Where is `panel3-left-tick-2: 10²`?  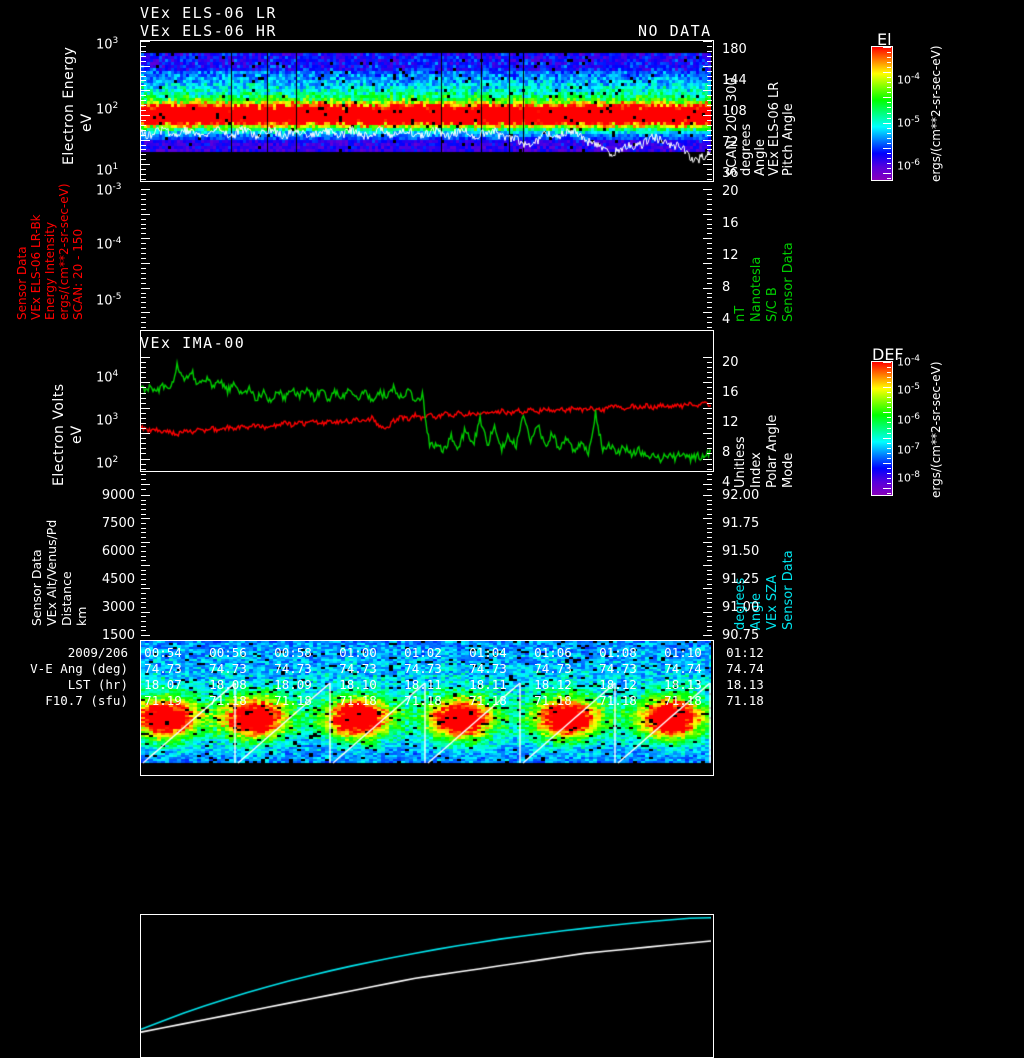 panel3-left-tick-2: 10² is located at coordinates (107, 463).